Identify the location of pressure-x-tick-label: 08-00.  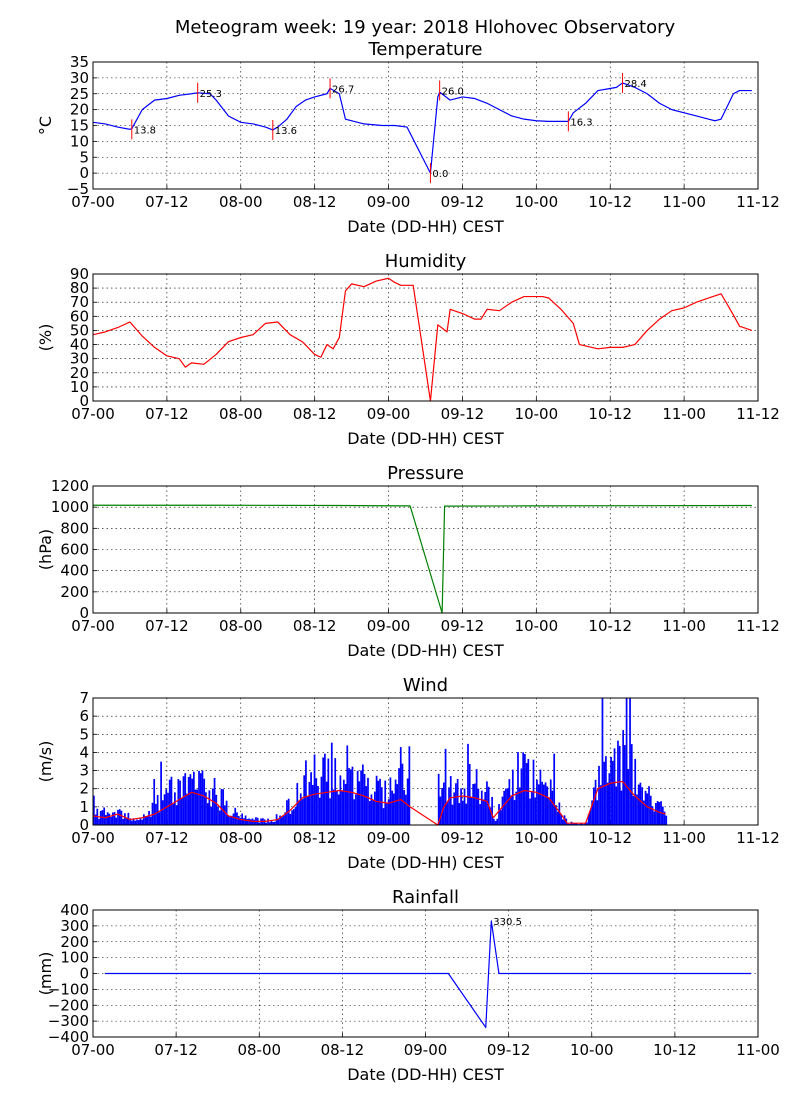
(241, 626).